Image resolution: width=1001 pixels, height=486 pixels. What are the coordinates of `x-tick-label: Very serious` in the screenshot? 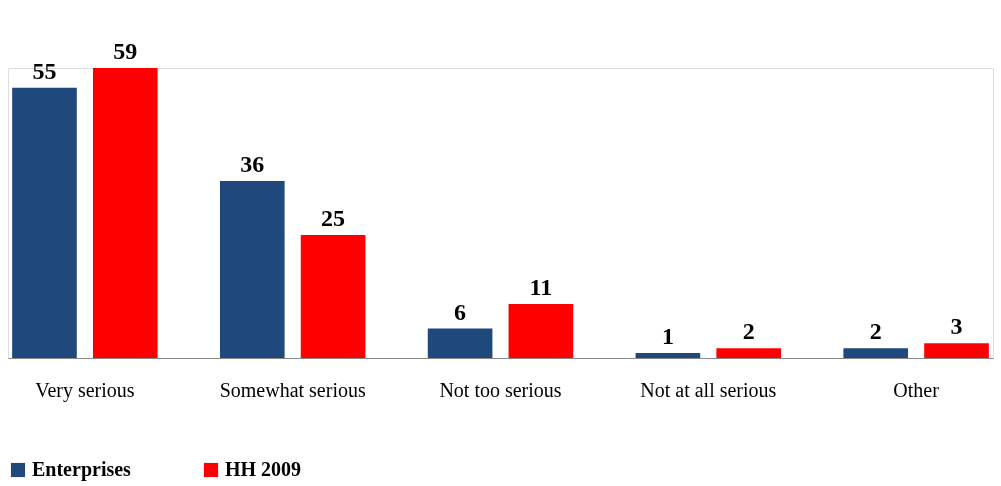 It's located at (85, 390).